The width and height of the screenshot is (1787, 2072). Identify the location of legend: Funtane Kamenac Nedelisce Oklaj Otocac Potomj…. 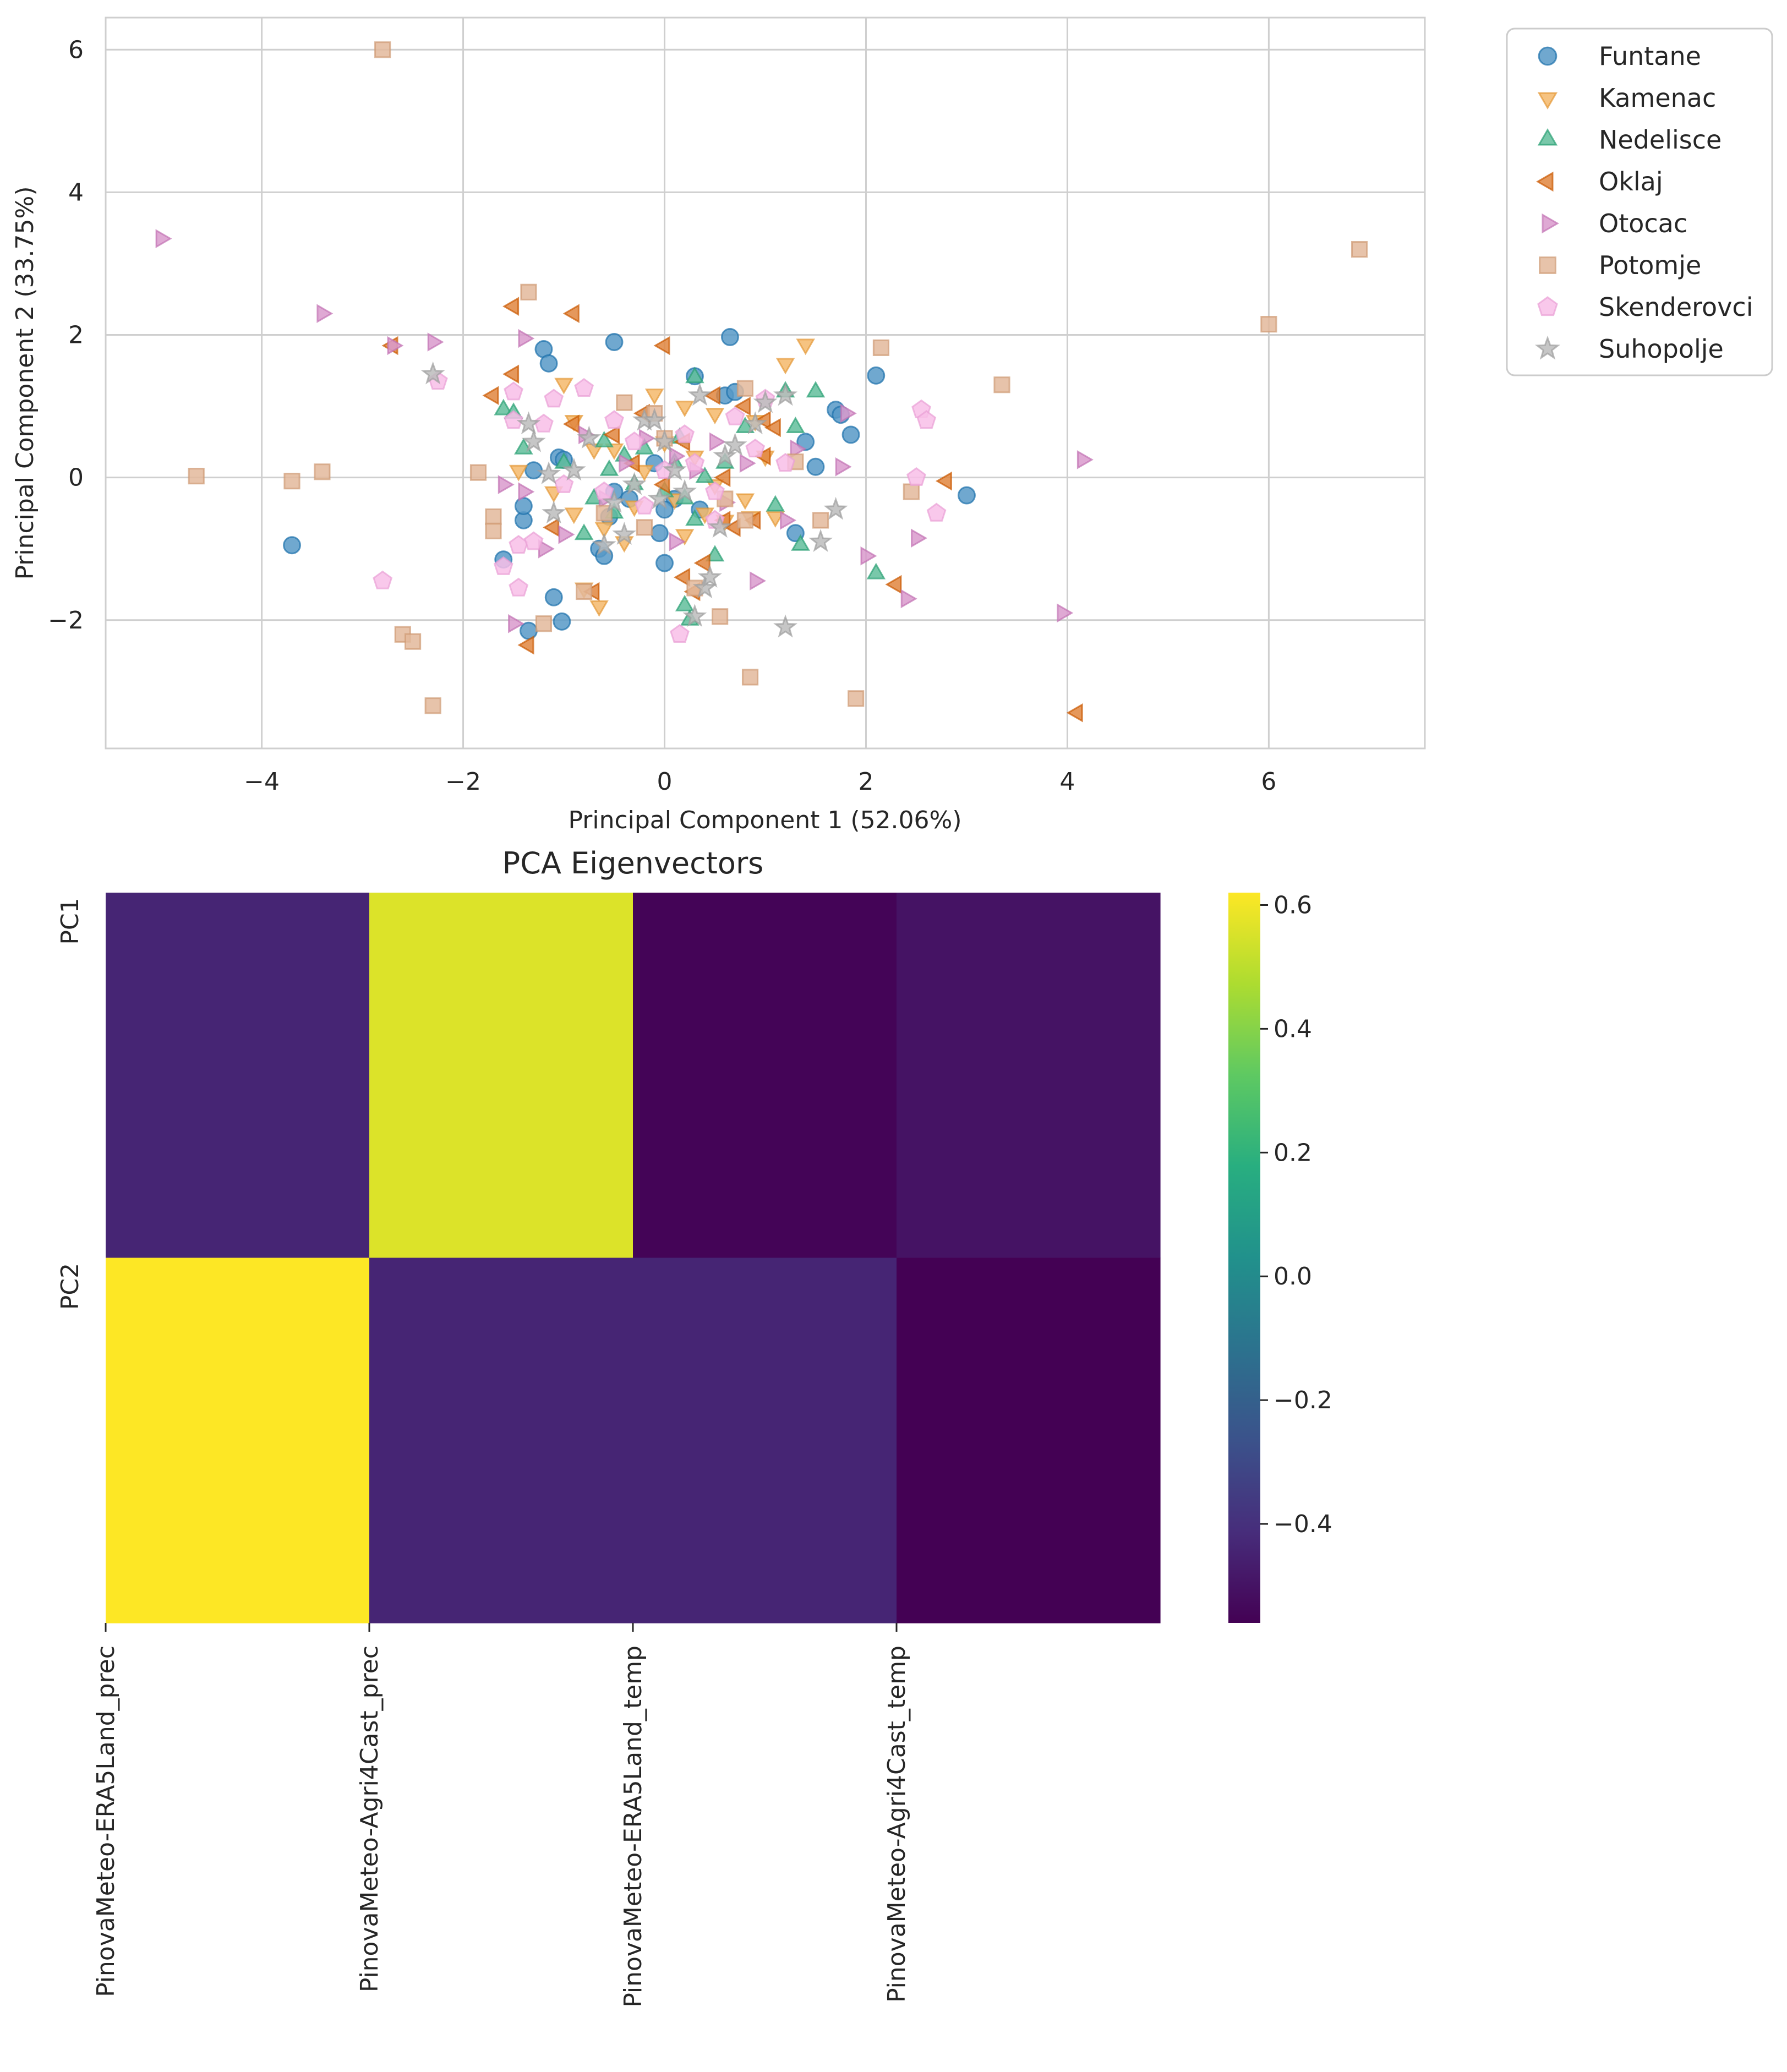
(1640, 202).